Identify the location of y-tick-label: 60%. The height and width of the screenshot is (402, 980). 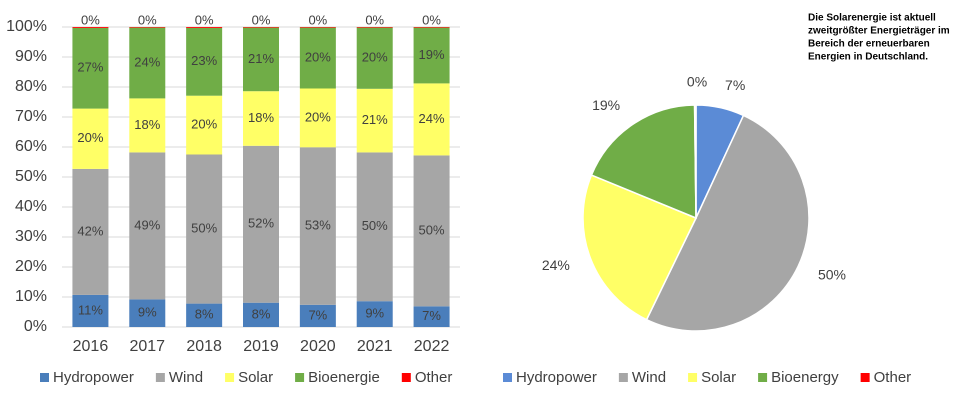
(31, 146).